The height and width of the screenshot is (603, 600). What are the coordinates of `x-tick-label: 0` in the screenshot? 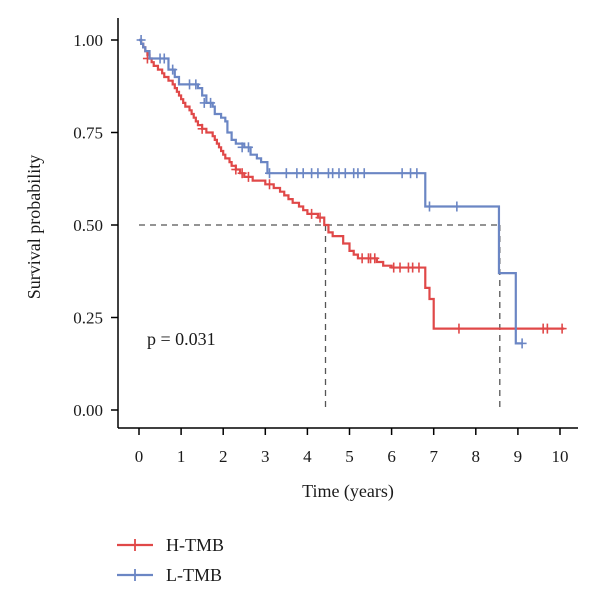 It's located at (139, 456).